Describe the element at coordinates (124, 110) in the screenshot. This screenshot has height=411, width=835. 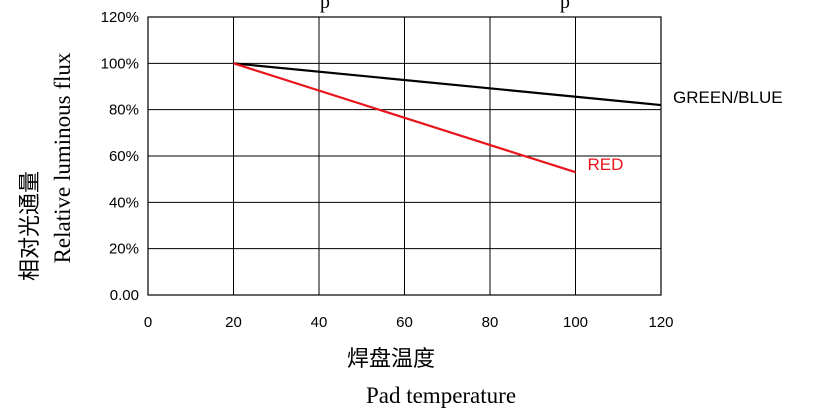
I see `y-tick-label: 80%` at that location.